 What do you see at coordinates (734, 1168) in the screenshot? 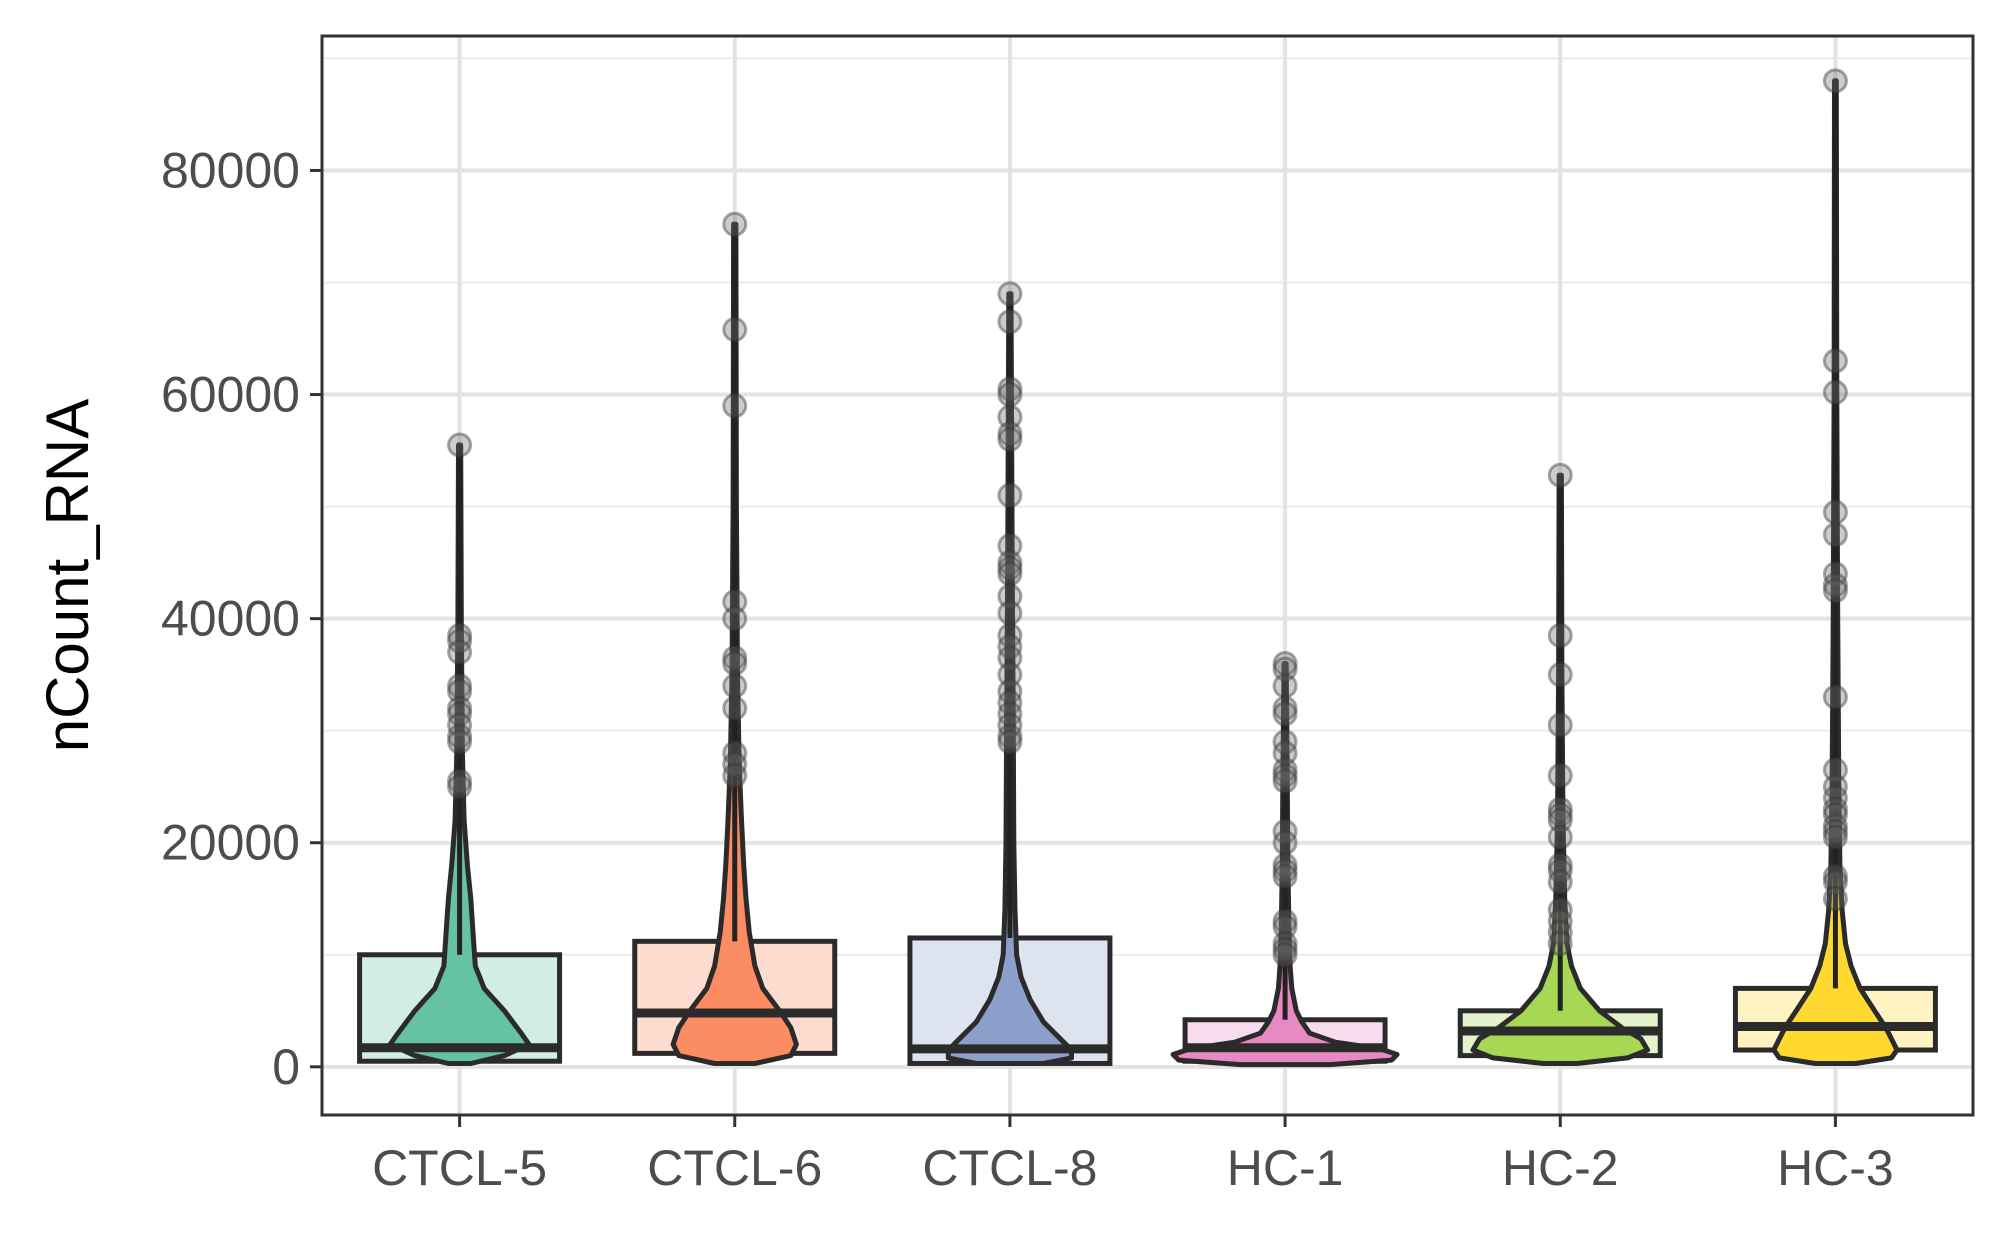
I see `x-tick-label: CTCL-6` at bounding box center [734, 1168].